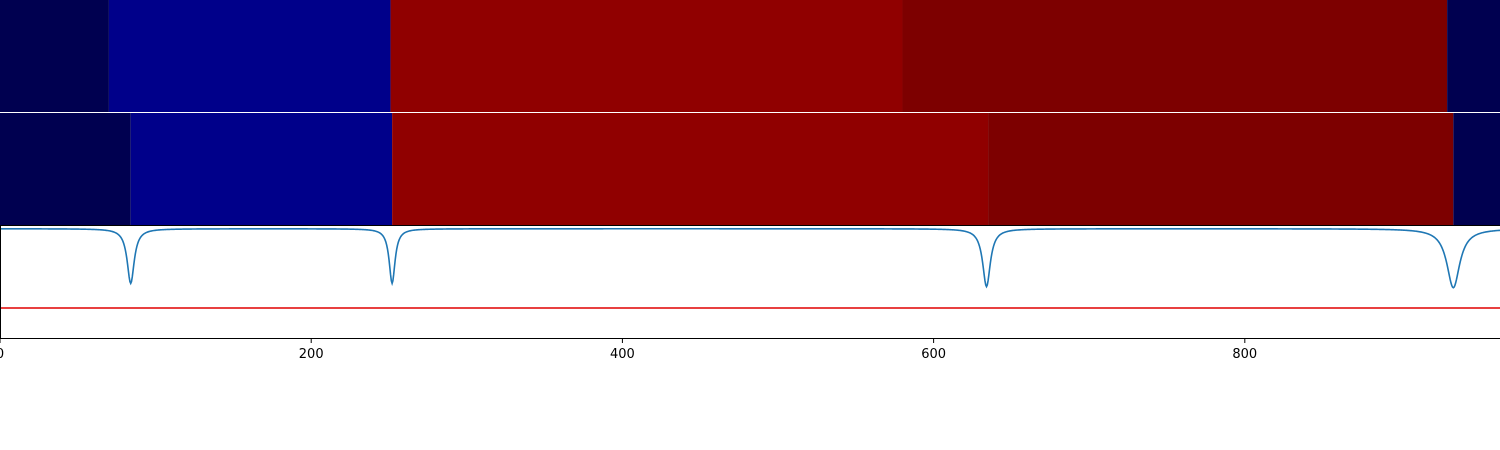  Describe the element at coordinates (933, 354) in the screenshot. I see `x-tick-label-600: 600` at that location.